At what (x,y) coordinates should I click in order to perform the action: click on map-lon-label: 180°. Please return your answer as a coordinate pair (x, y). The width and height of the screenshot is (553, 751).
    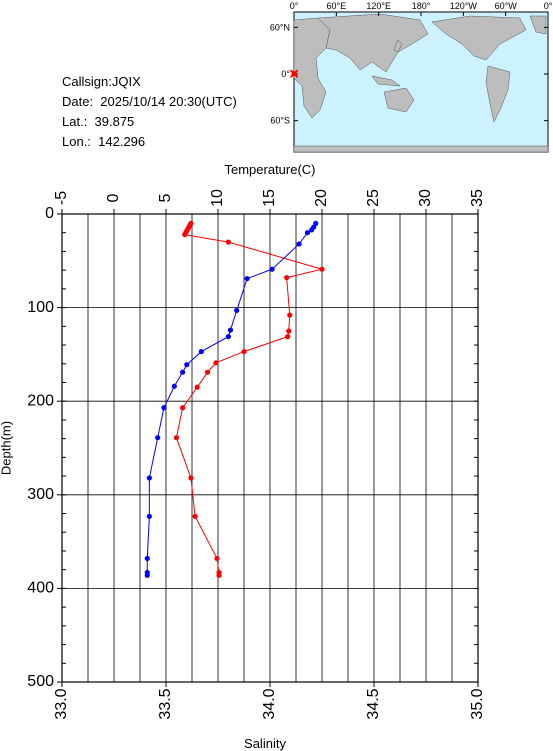
    Looking at the image, I should click on (421, 6).